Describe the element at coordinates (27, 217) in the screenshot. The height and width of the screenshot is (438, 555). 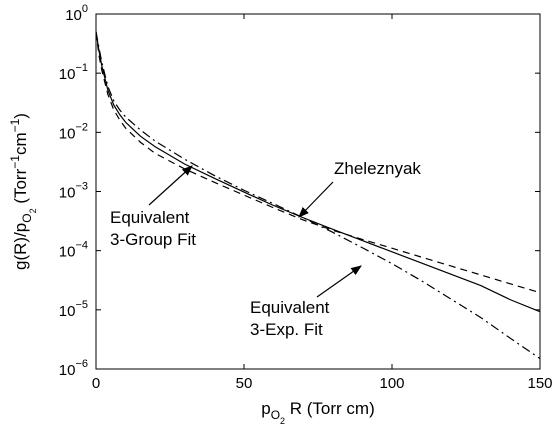
I see `y-label-sub-o: O` at that location.